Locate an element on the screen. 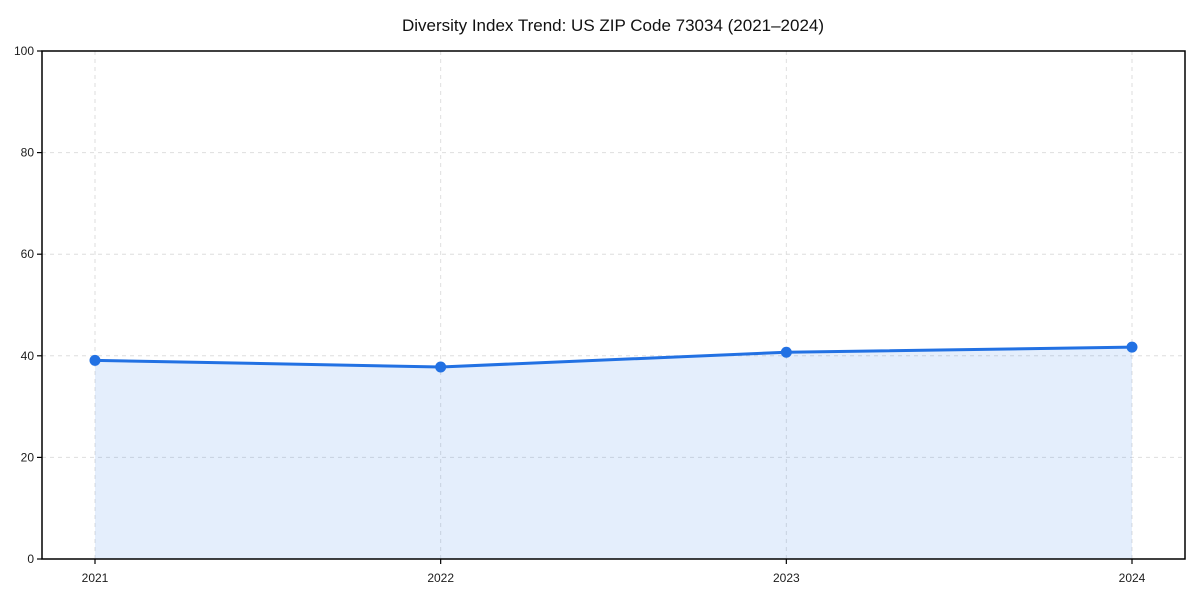 This screenshot has width=1200, height=600. x-tick-label-2022: 2022 is located at coordinates (440, 578).